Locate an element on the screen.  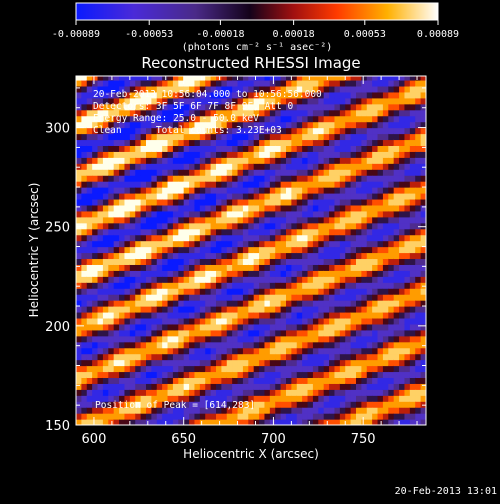
y-tick-label: 150 is located at coordinates (57, 426).